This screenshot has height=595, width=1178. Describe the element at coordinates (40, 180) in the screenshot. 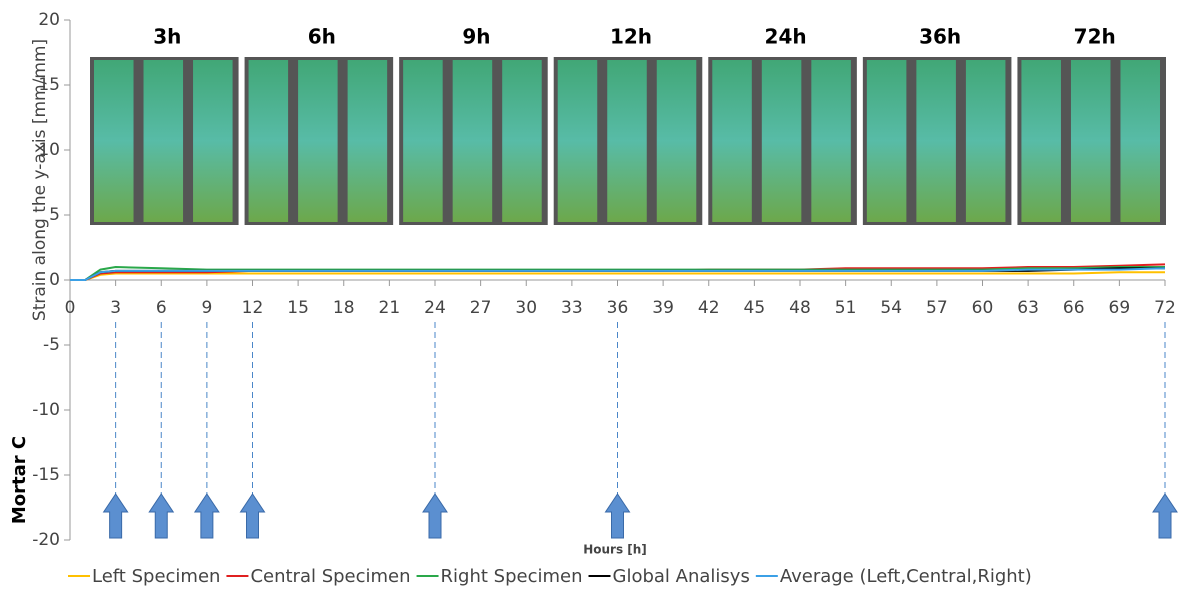

I see `y-axis-label: Strain along the y-axis [mm/mm]` at that location.